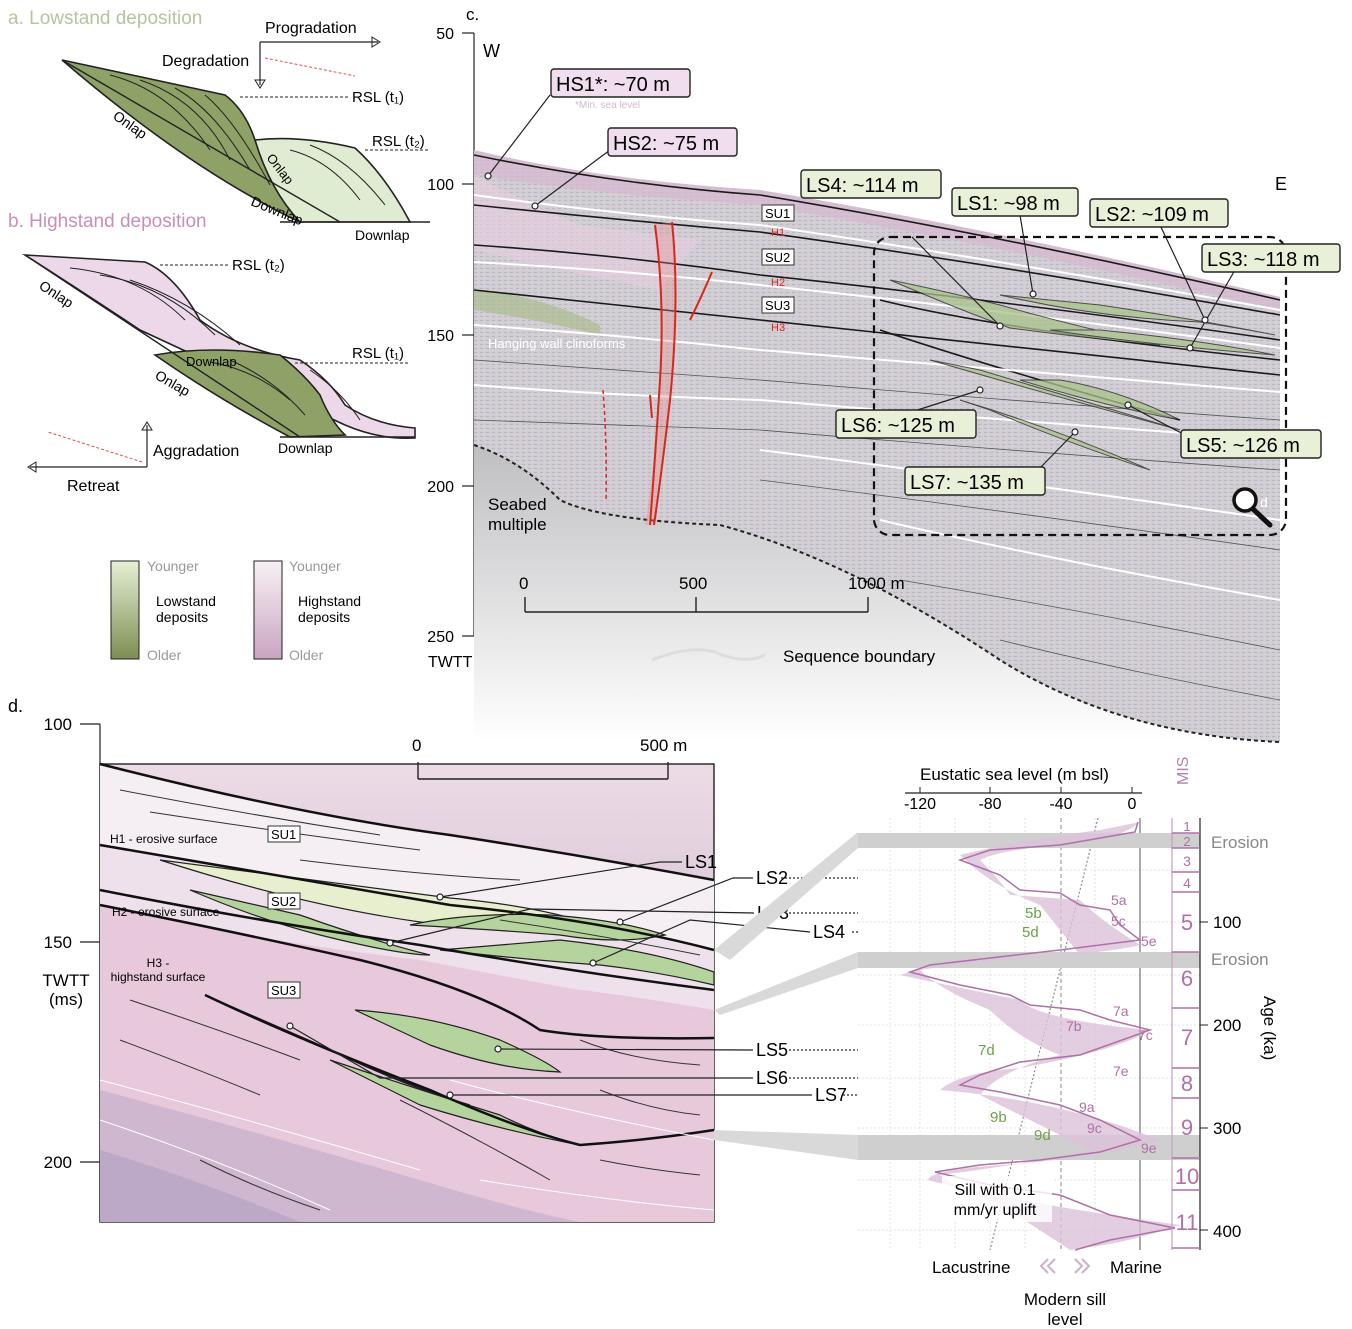 The image size is (1352, 1329). What do you see at coordinates (283, 834) in the screenshot?
I see `d-su1-label: SU1` at bounding box center [283, 834].